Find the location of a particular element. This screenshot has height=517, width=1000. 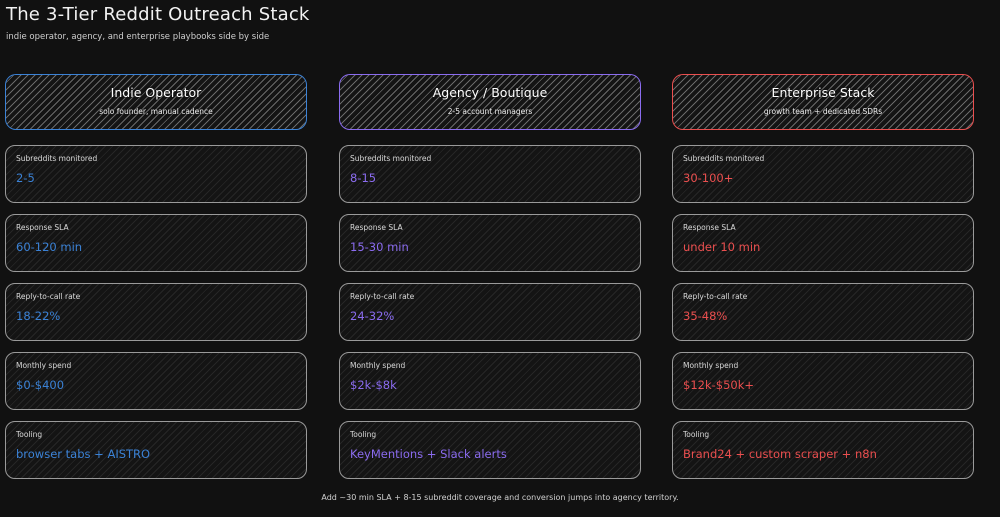

metric-card-subreddits: Subreddits monitored 8-15 is located at coordinates (490, 174).